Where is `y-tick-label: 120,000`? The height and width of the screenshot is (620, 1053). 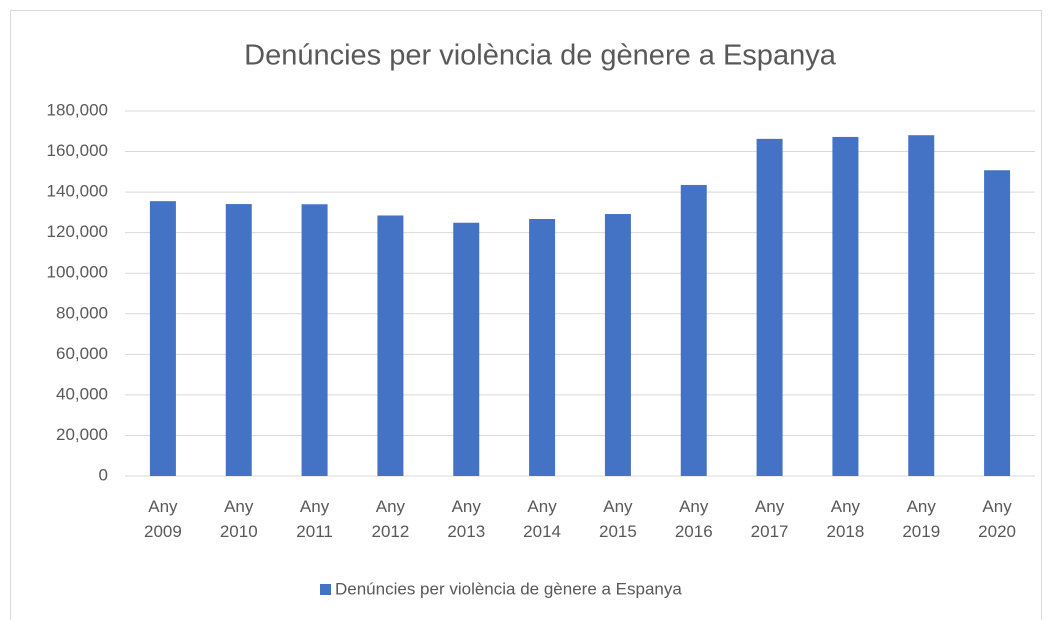 y-tick-label: 120,000 is located at coordinates (77, 231).